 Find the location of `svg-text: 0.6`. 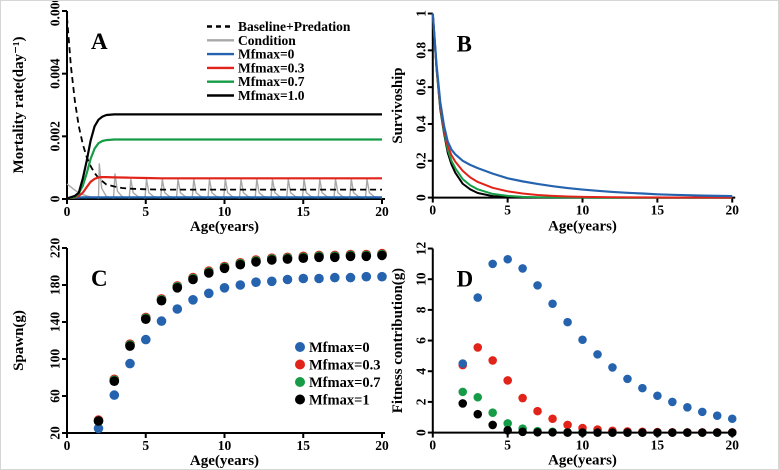

svg-text: 0.6 is located at coordinates (420, 86).